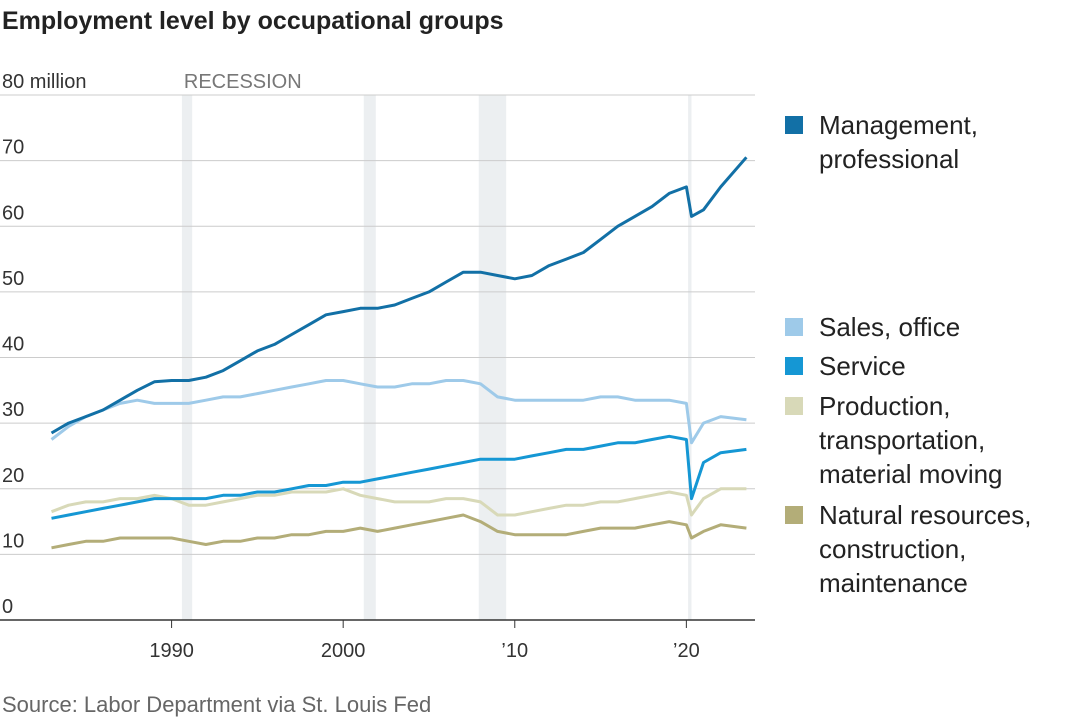 This screenshot has height=720, width=1080. I want to click on y-tick-label: 20, so click(13, 476).